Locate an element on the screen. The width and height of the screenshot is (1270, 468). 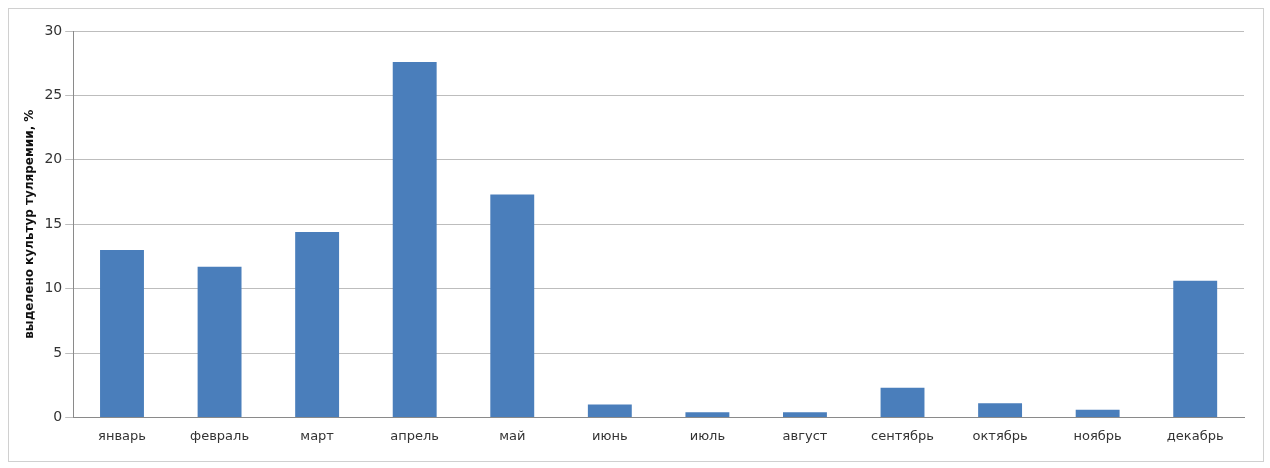
x-tick-label: сентябрь is located at coordinates (903, 435).